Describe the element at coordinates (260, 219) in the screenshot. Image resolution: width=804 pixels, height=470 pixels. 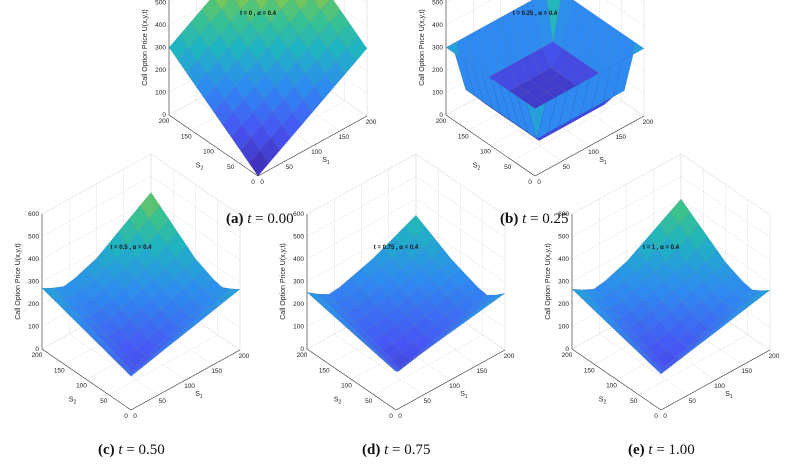
I see `caption-a: (a) t = 0.00` at that location.